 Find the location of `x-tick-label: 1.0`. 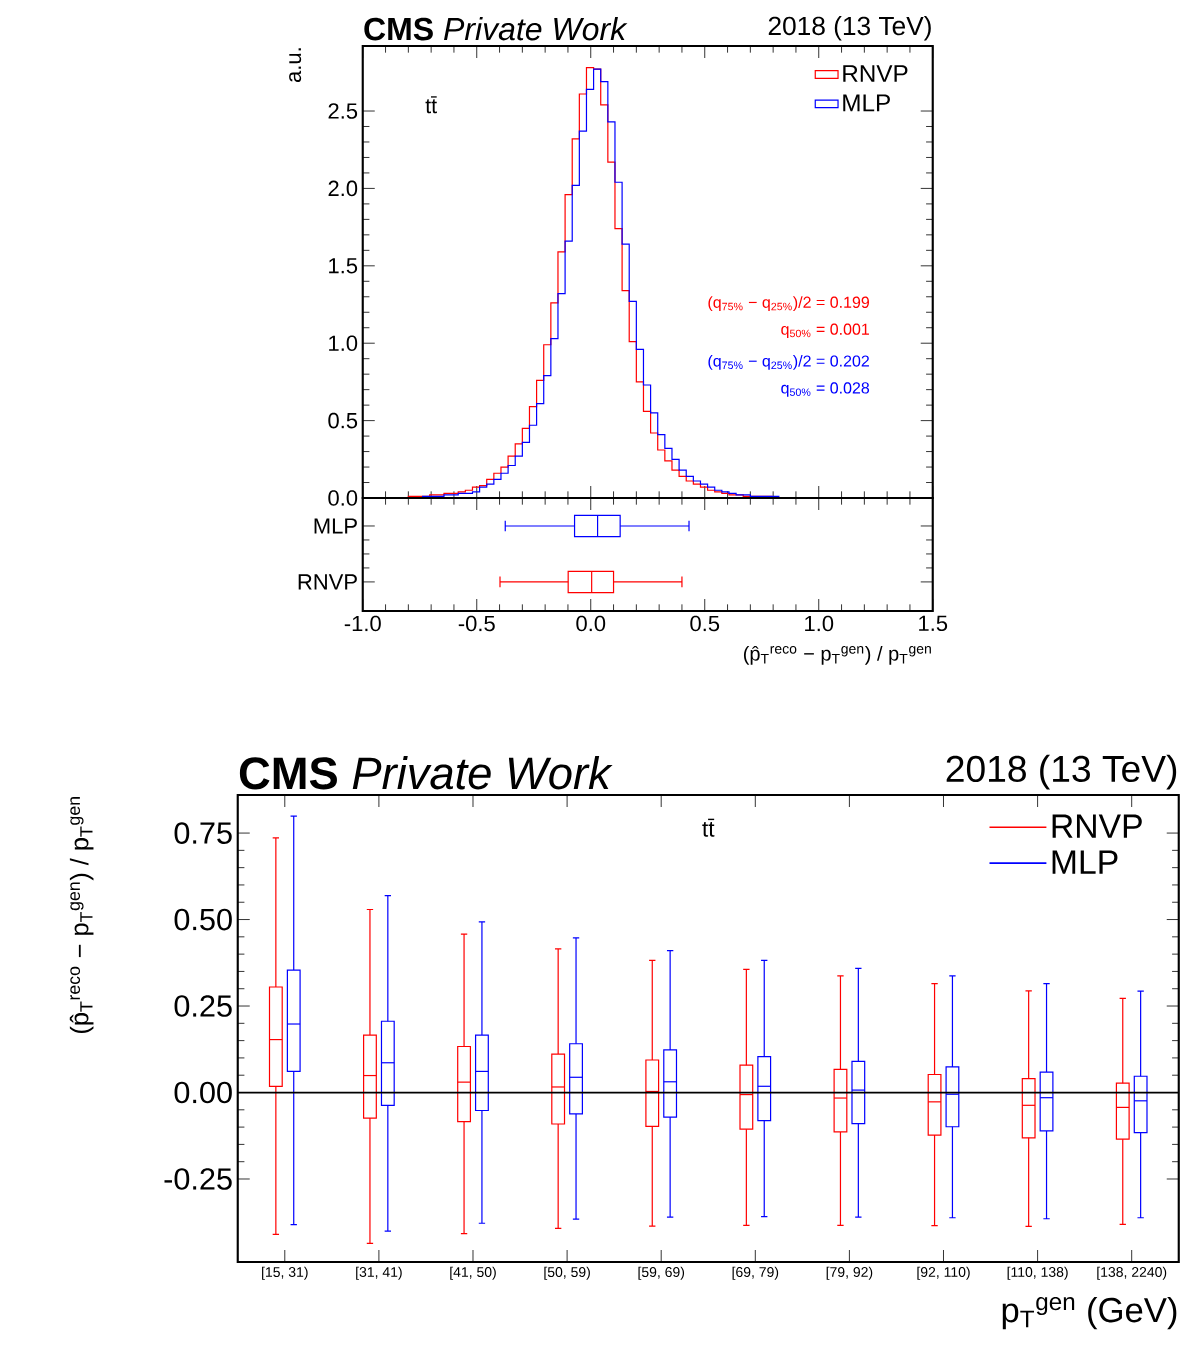

x-tick-label: 1.0 is located at coordinates (819, 623).